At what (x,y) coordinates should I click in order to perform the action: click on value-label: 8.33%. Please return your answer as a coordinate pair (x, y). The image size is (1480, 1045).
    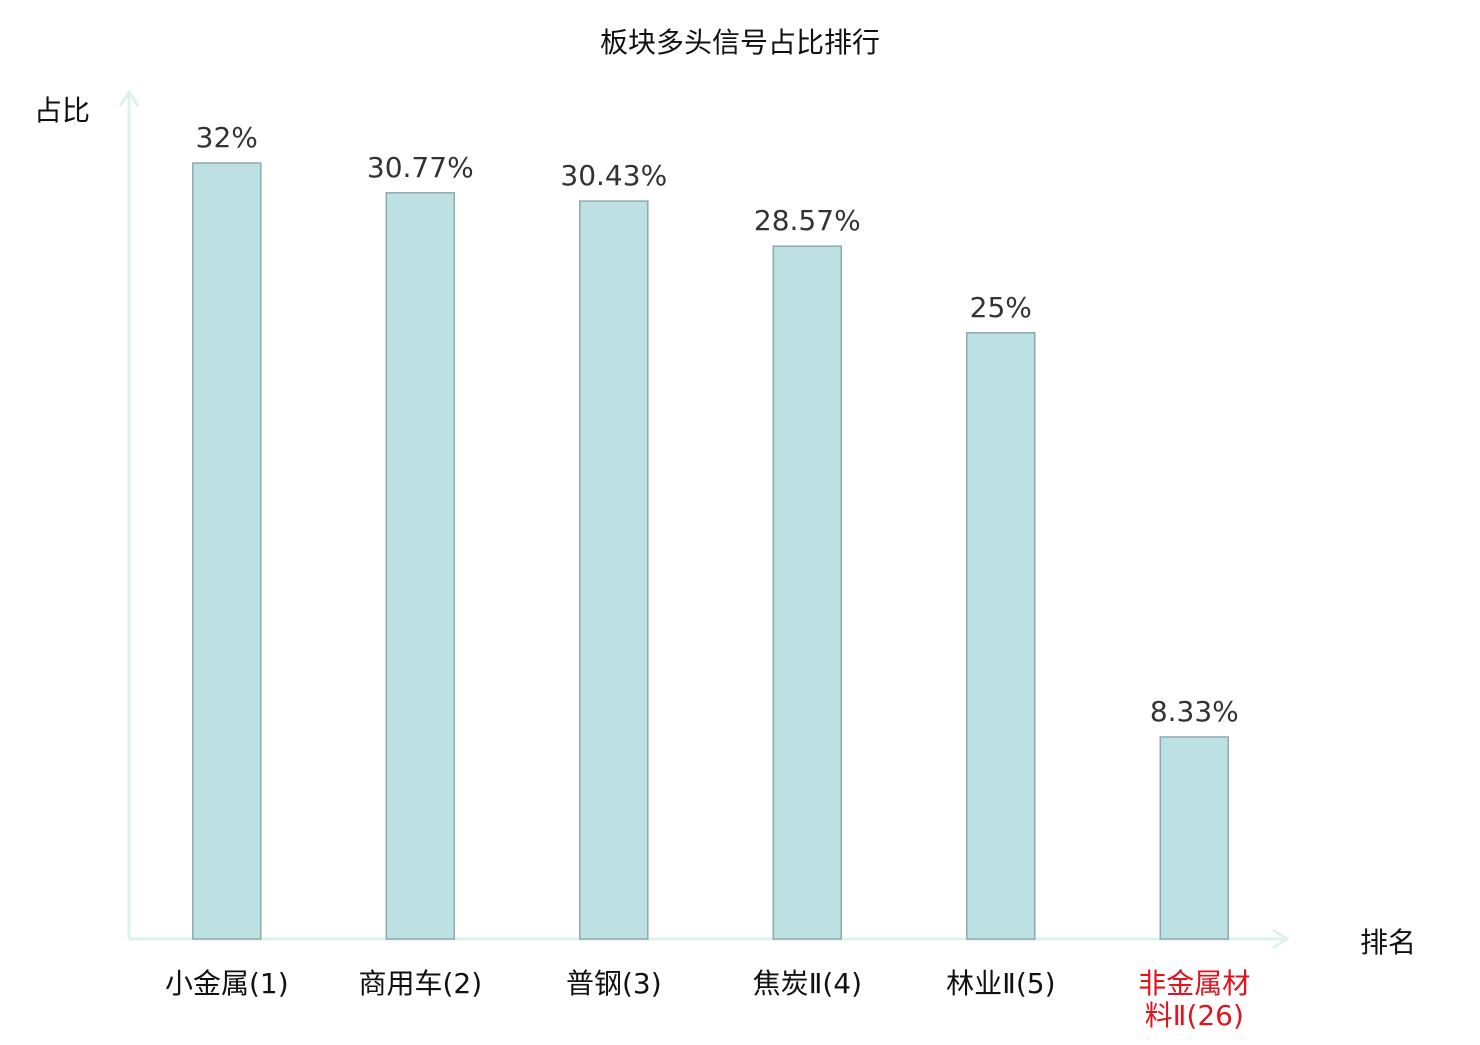
    Looking at the image, I should click on (1194, 711).